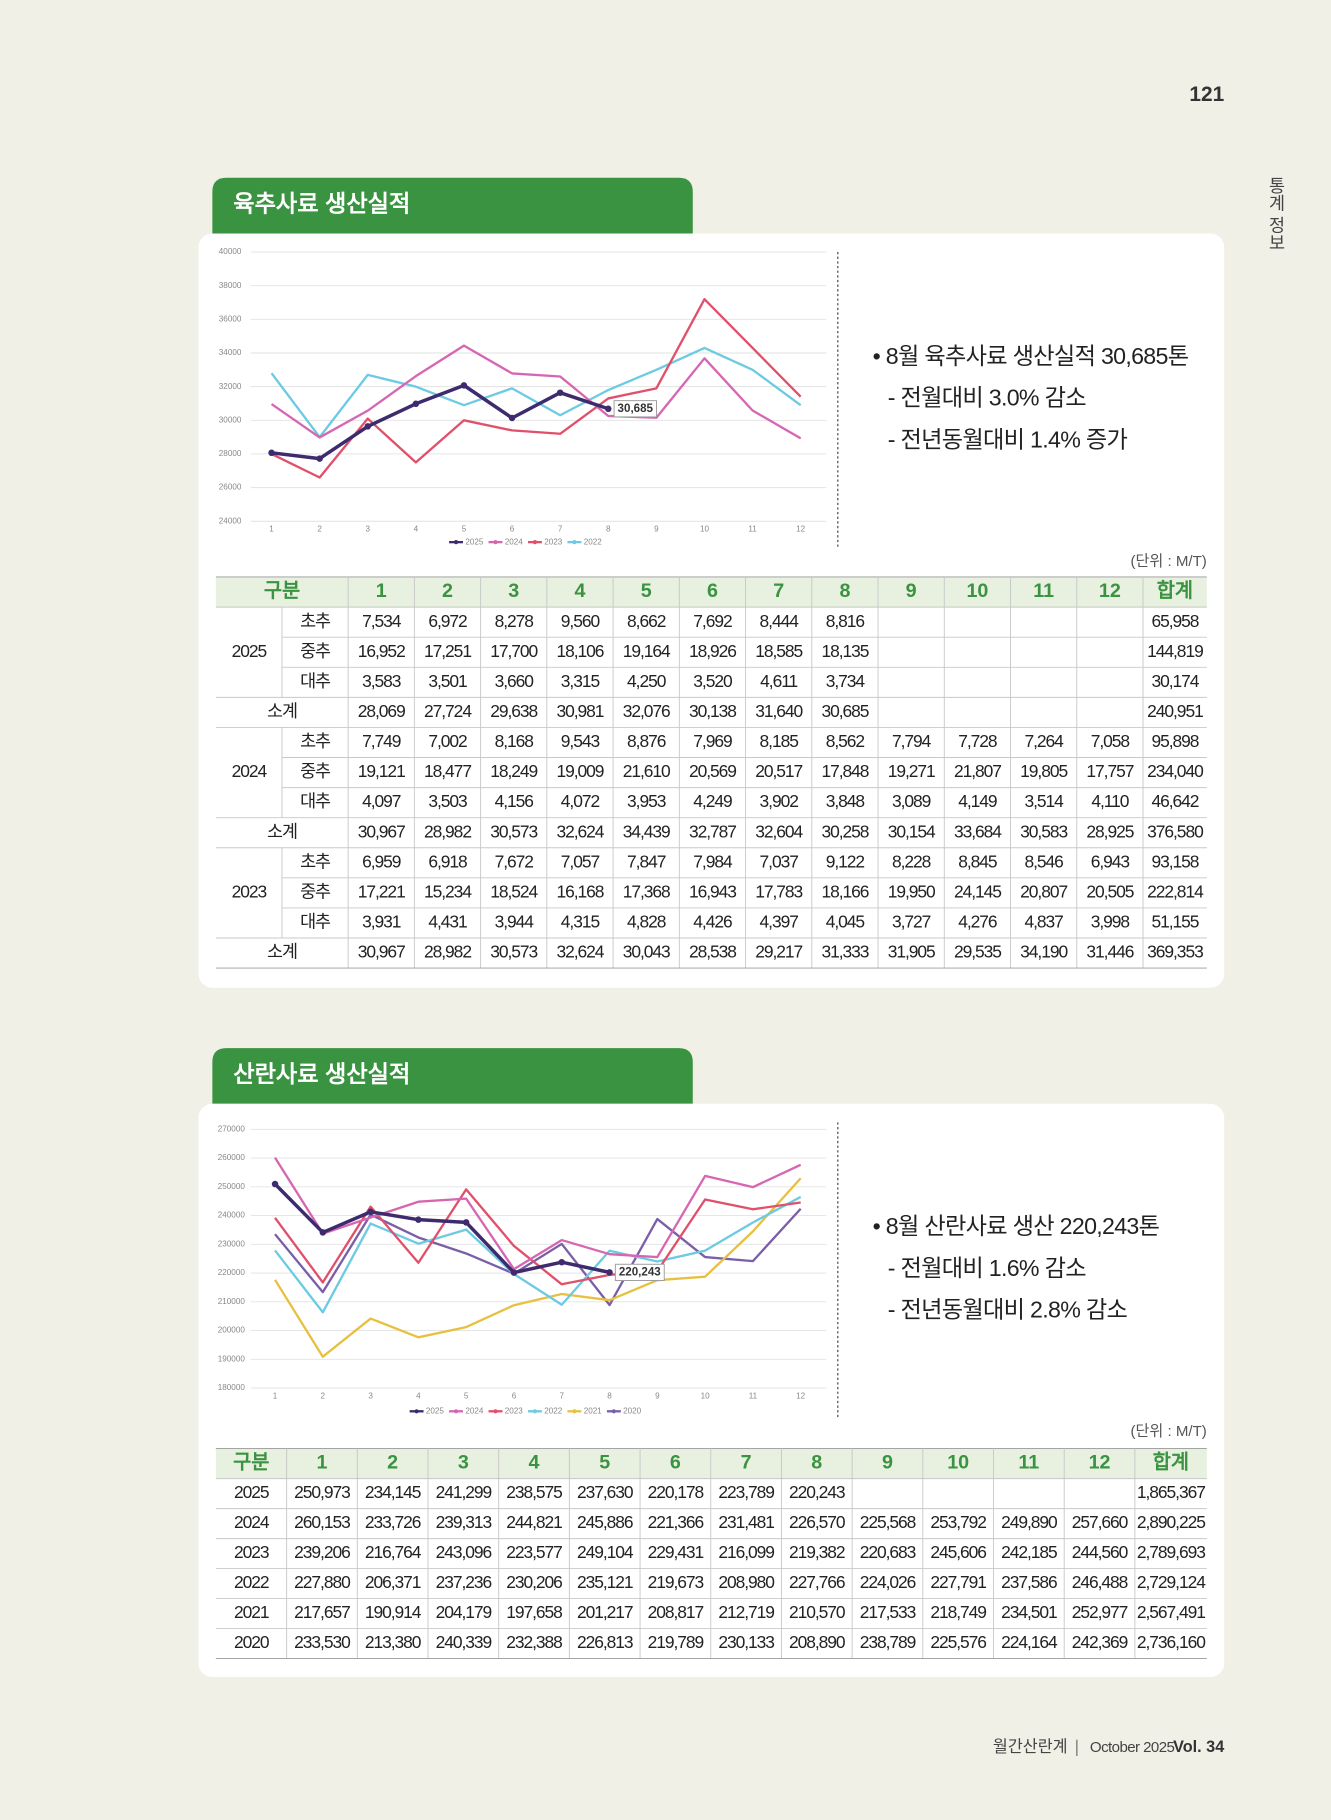 The width and height of the screenshot is (1331, 1820). Describe the element at coordinates (319, 529) in the screenshot. I see `x-tick-label: 2` at that location.